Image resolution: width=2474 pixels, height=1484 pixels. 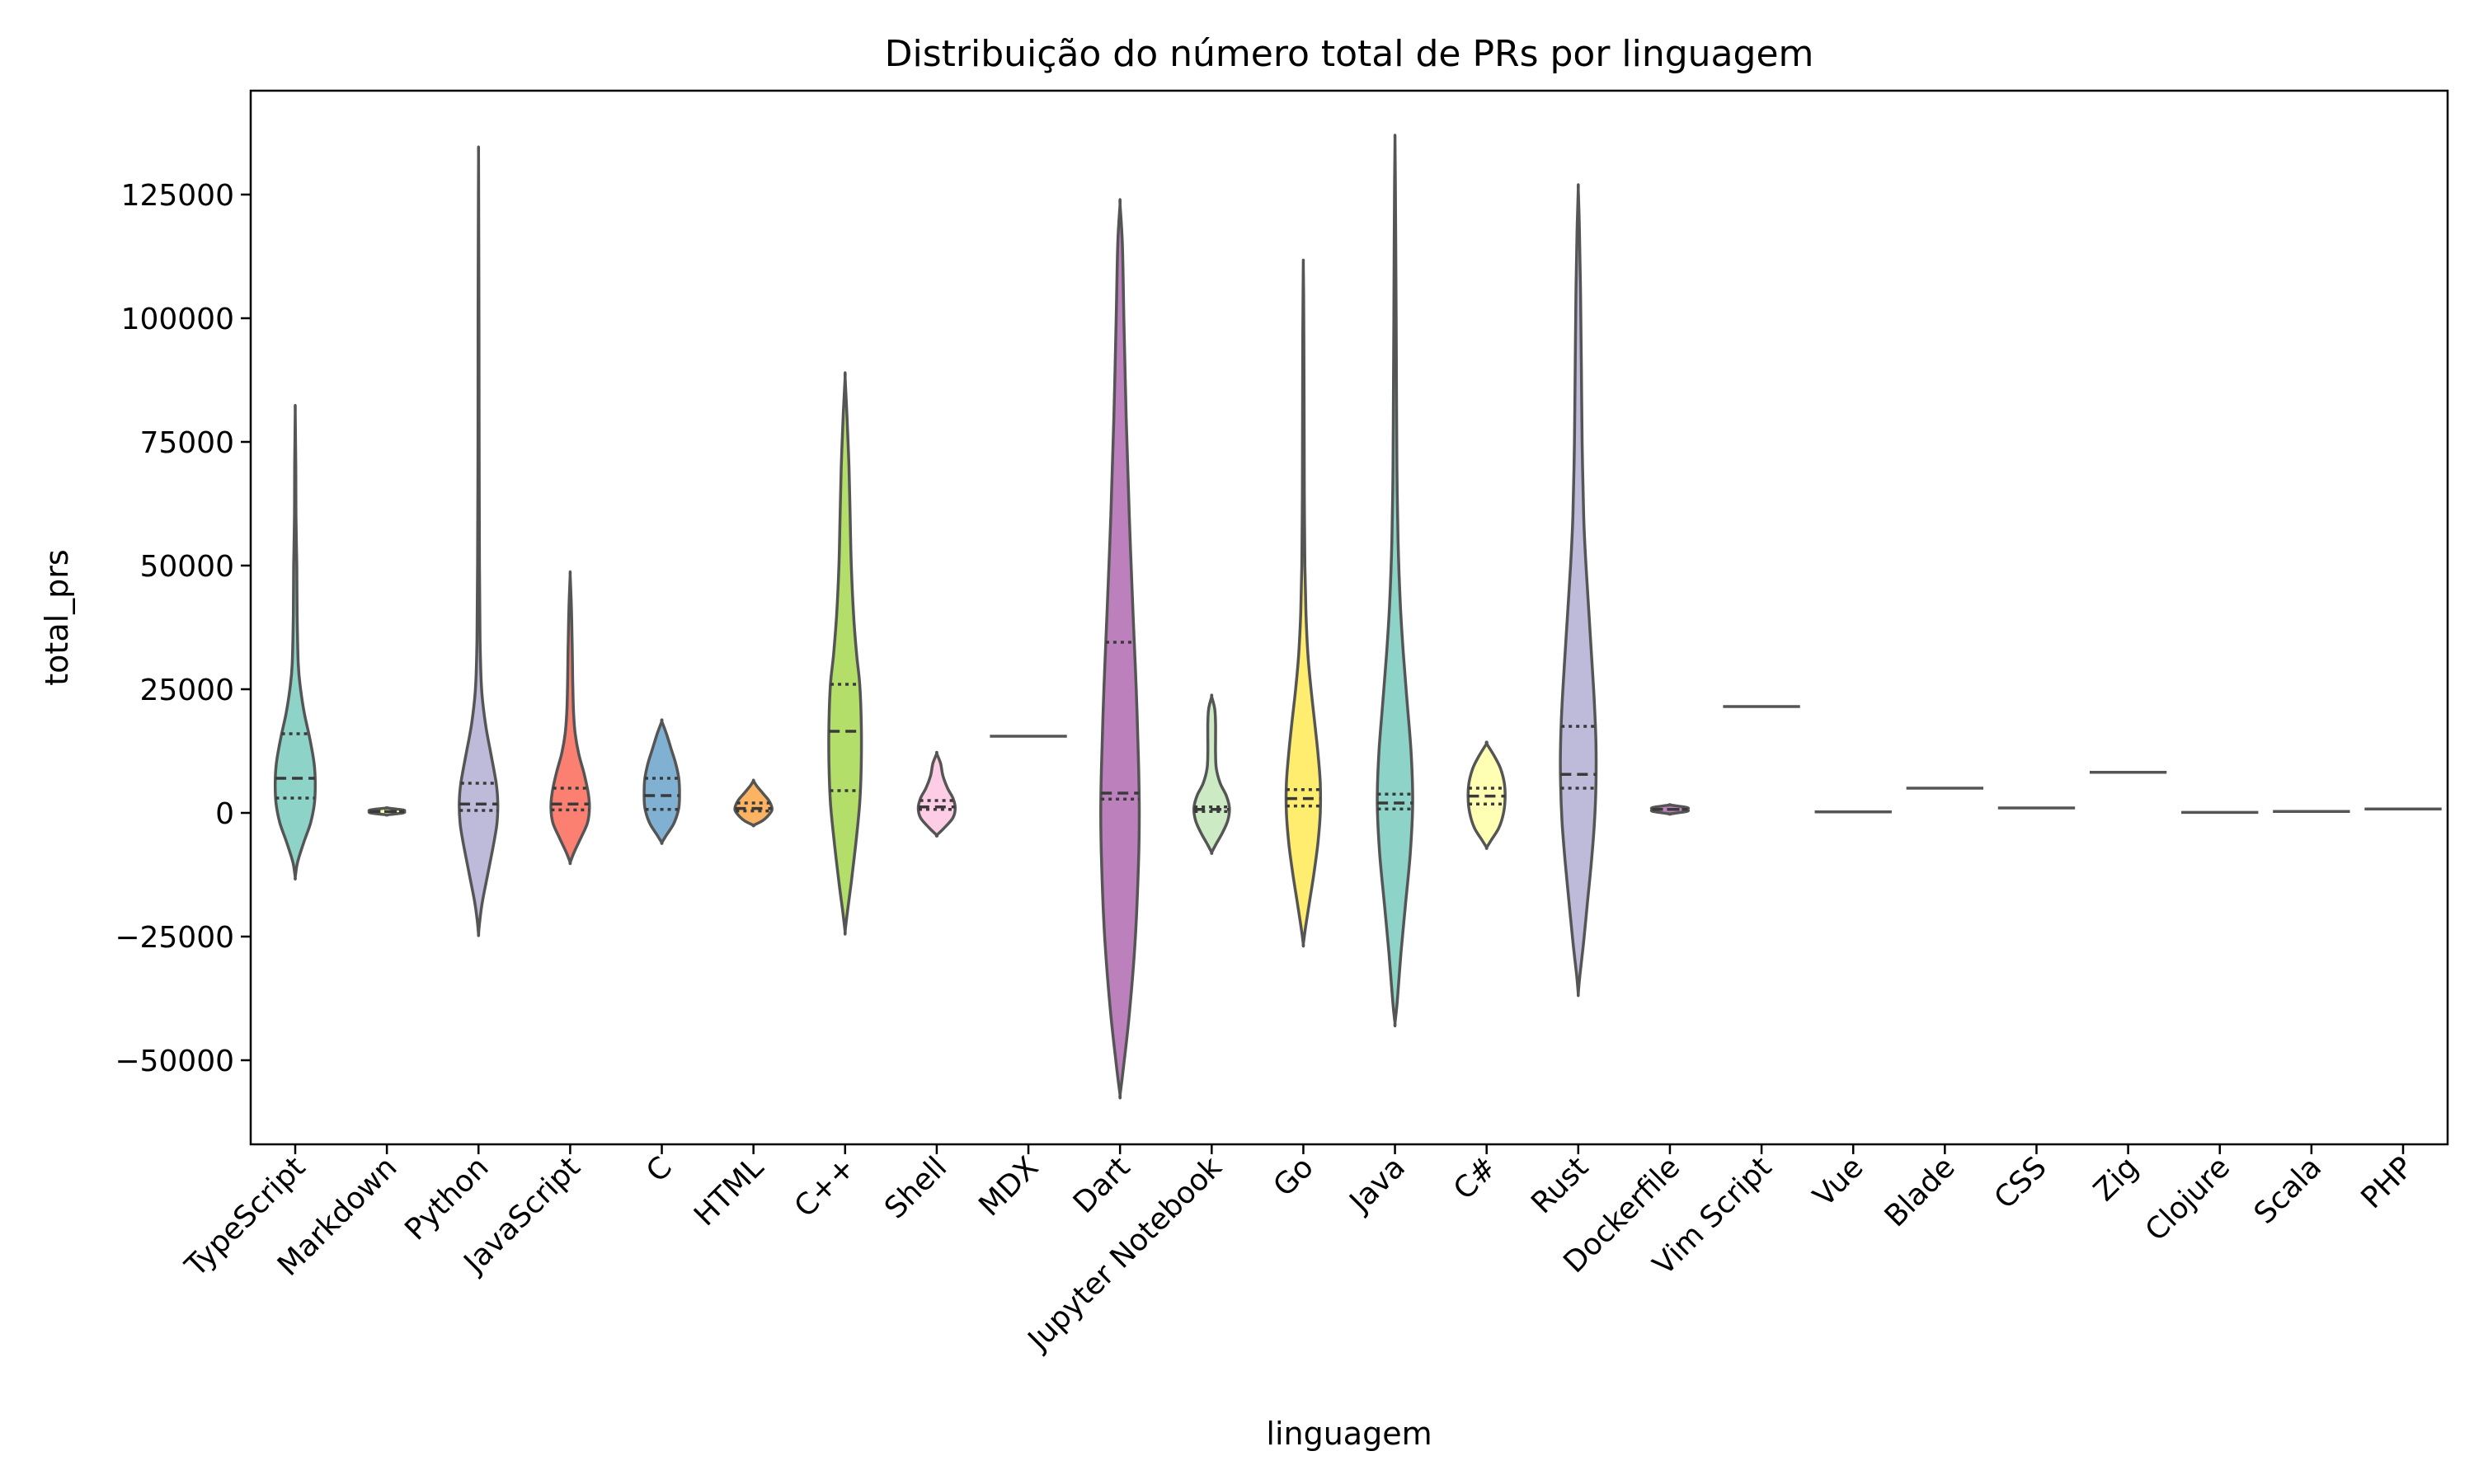 I want to click on y-tick-label: 75000, so click(x=186, y=443).